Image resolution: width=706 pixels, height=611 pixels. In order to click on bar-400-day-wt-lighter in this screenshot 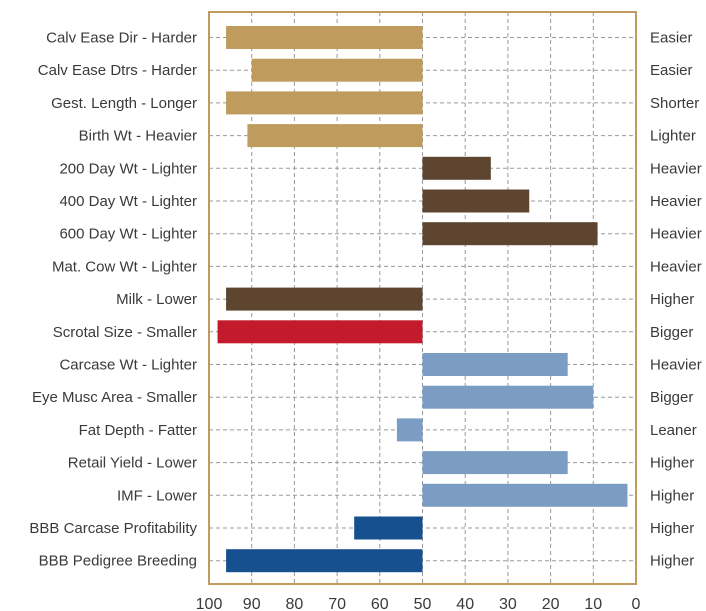, I will do `click(476, 201)`.